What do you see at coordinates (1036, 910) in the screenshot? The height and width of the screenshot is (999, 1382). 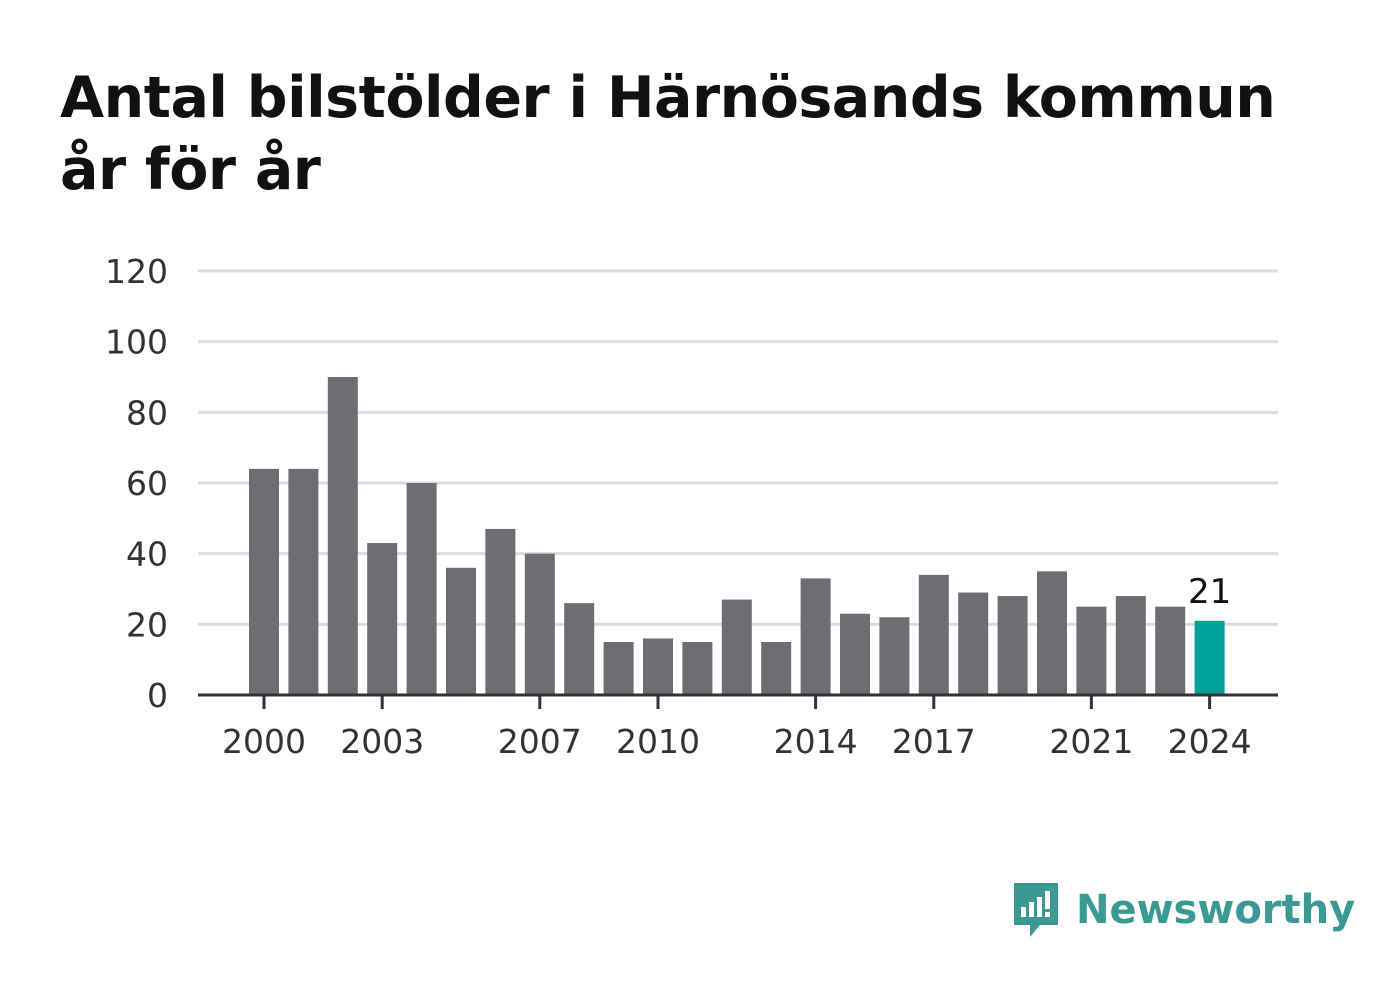 I see `newsworthy-logo-icon` at bounding box center [1036, 910].